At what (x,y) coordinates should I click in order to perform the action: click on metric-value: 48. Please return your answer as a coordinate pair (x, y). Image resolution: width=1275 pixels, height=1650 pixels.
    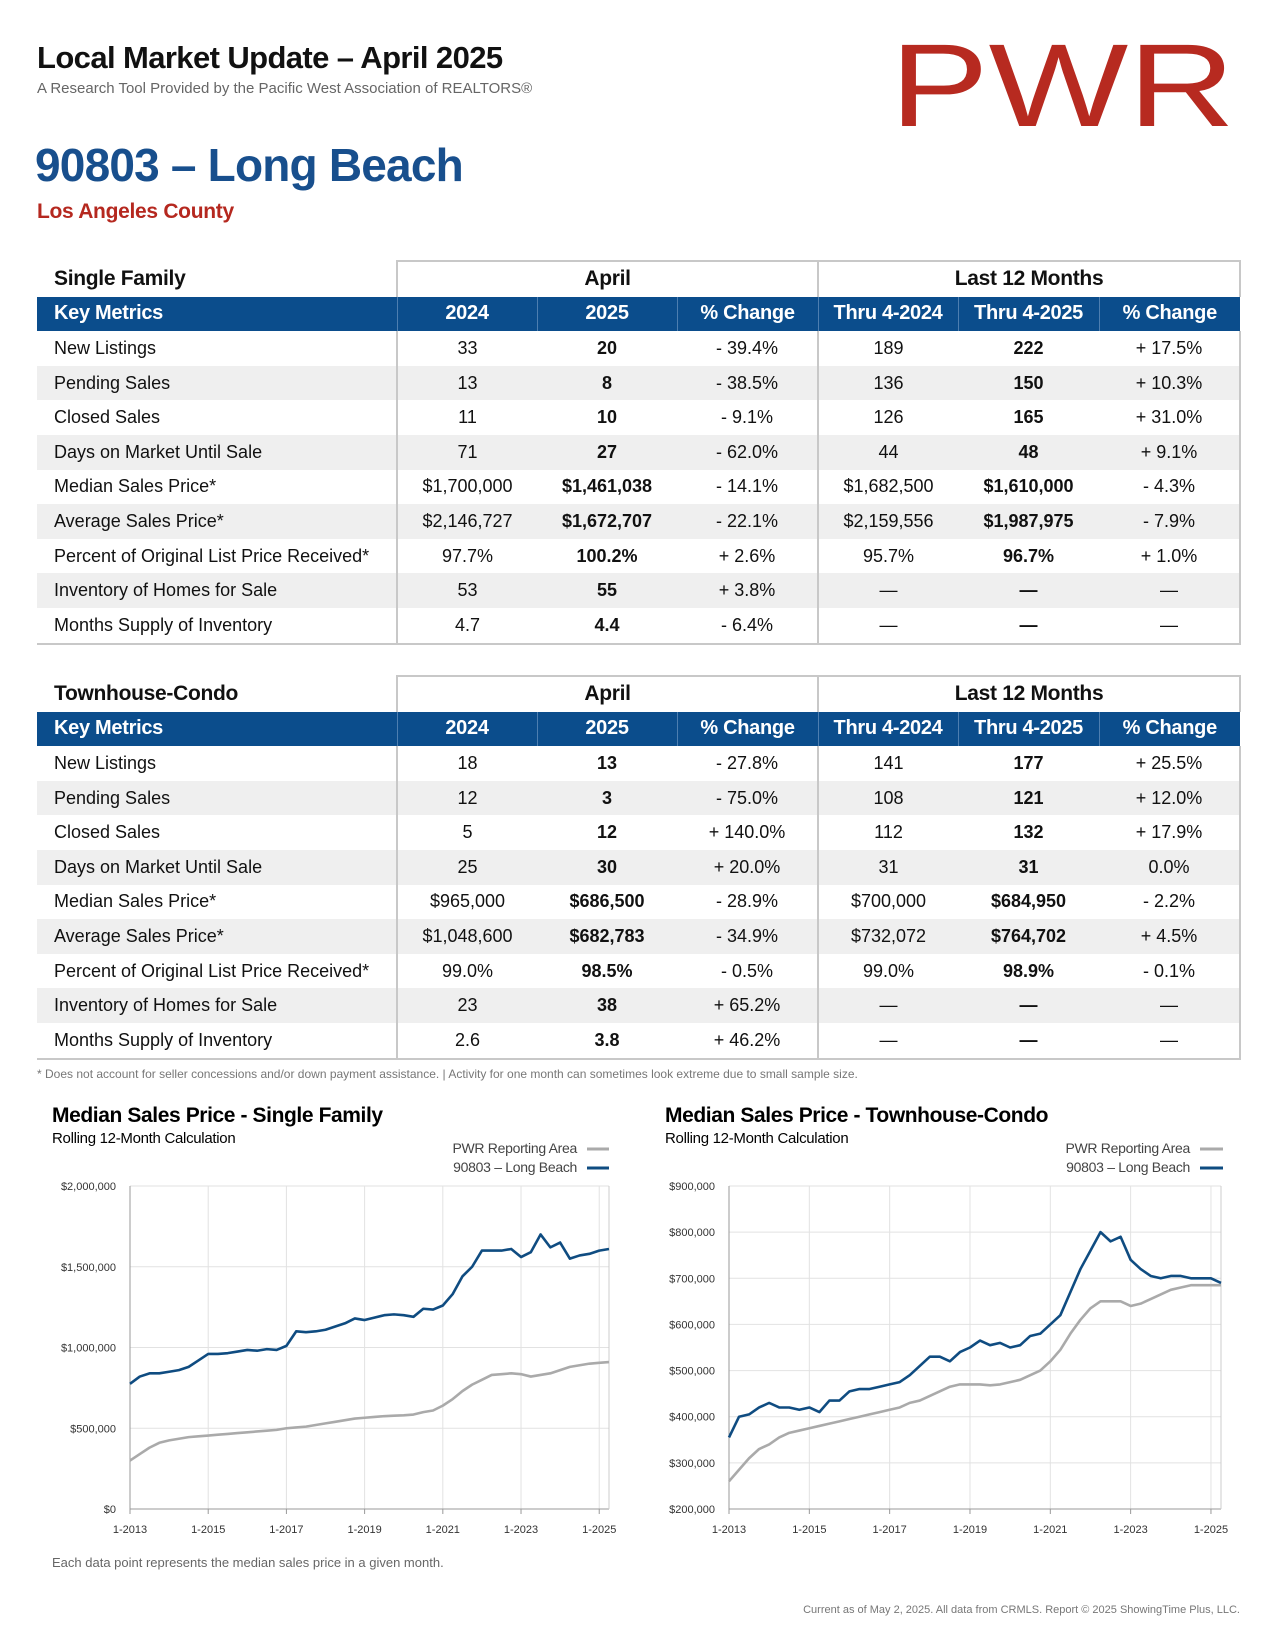
    Looking at the image, I should click on (1029, 452).